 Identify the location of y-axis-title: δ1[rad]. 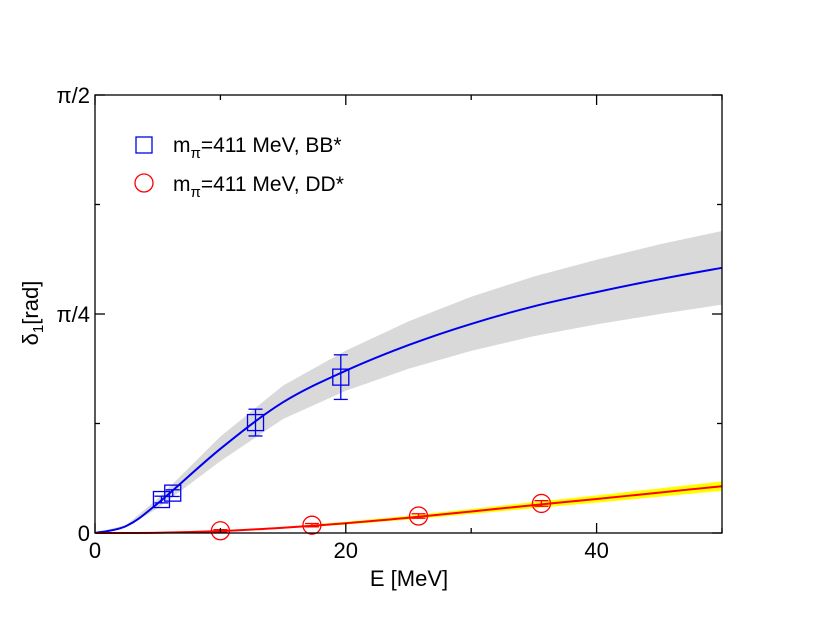
(32, 313).